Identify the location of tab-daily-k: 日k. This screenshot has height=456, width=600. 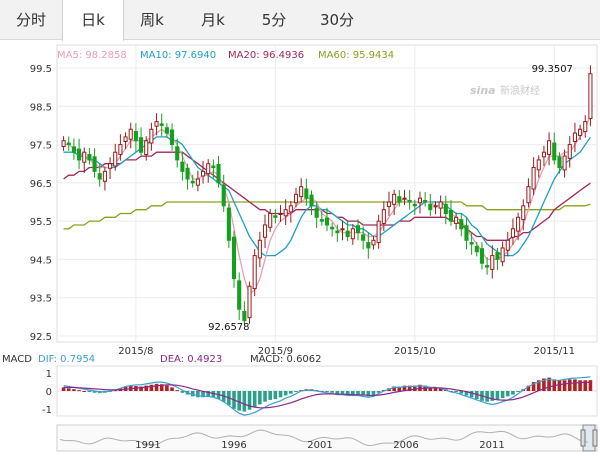
(93, 20).